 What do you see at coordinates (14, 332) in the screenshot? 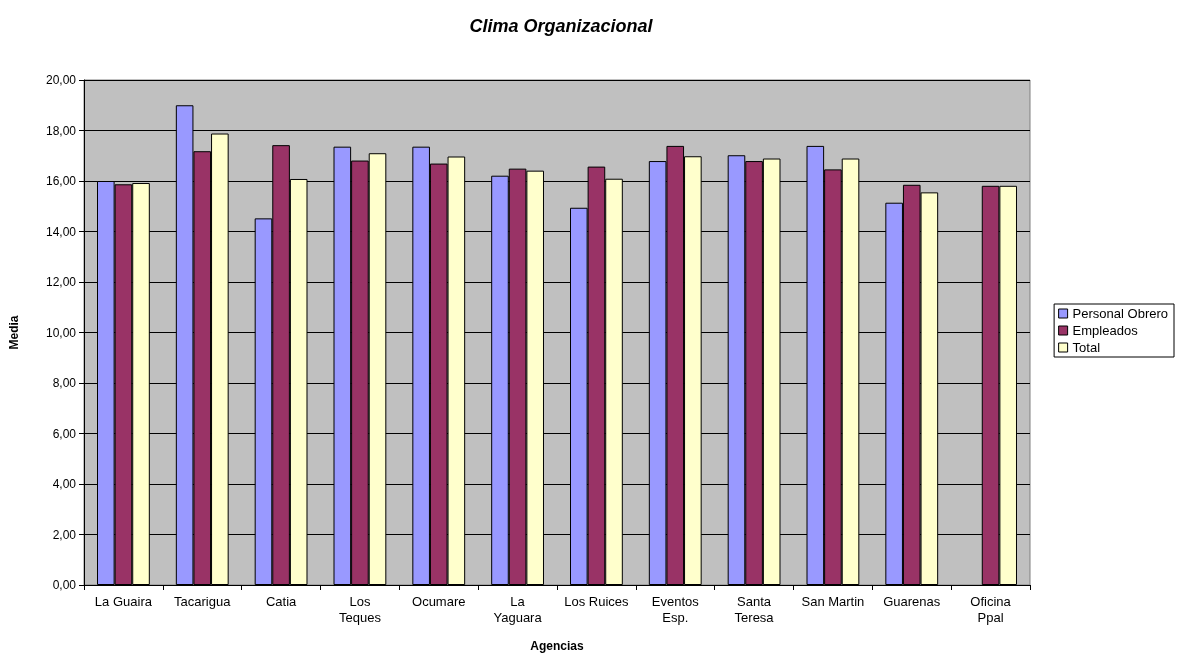
I see `y-axis-title: Media` at bounding box center [14, 332].